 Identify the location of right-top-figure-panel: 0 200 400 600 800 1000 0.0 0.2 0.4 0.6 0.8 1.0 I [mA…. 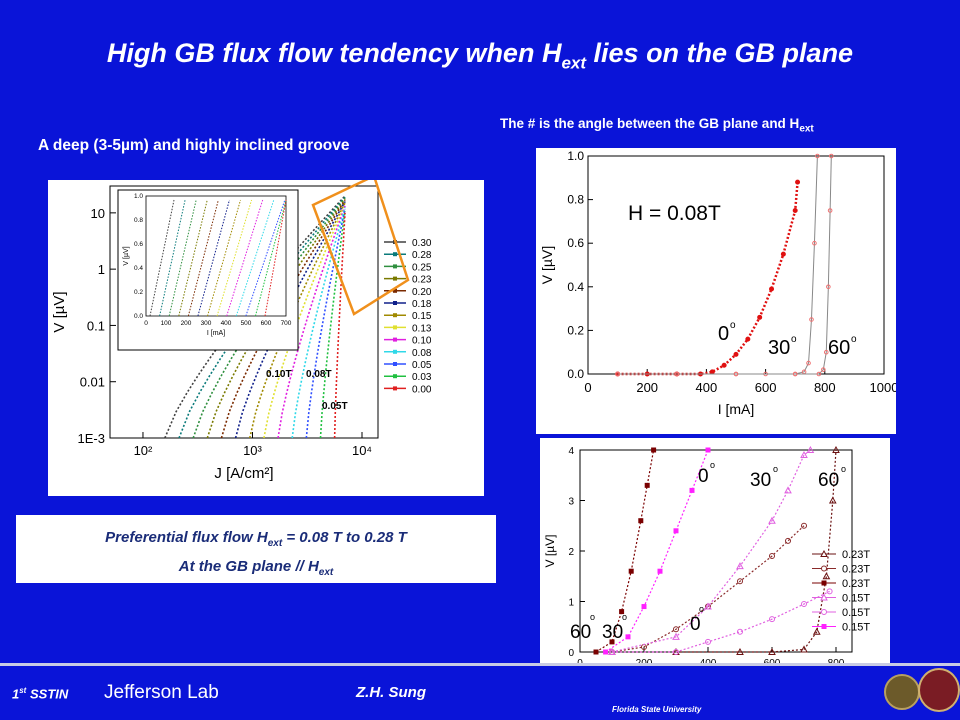
(717, 291).